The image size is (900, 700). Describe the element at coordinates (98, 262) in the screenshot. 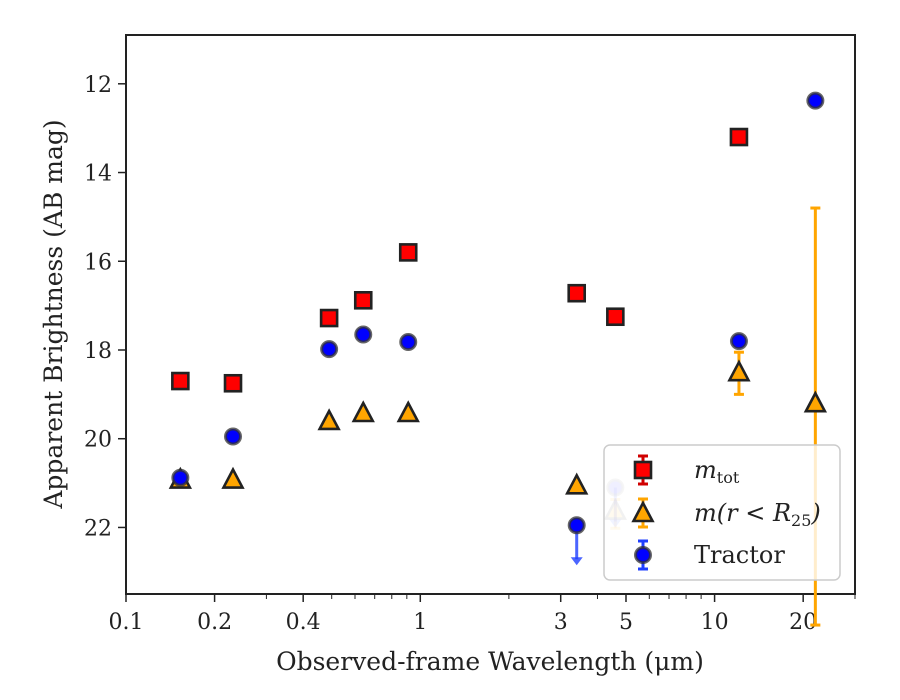

I see `y-tick-label: 16` at that location.